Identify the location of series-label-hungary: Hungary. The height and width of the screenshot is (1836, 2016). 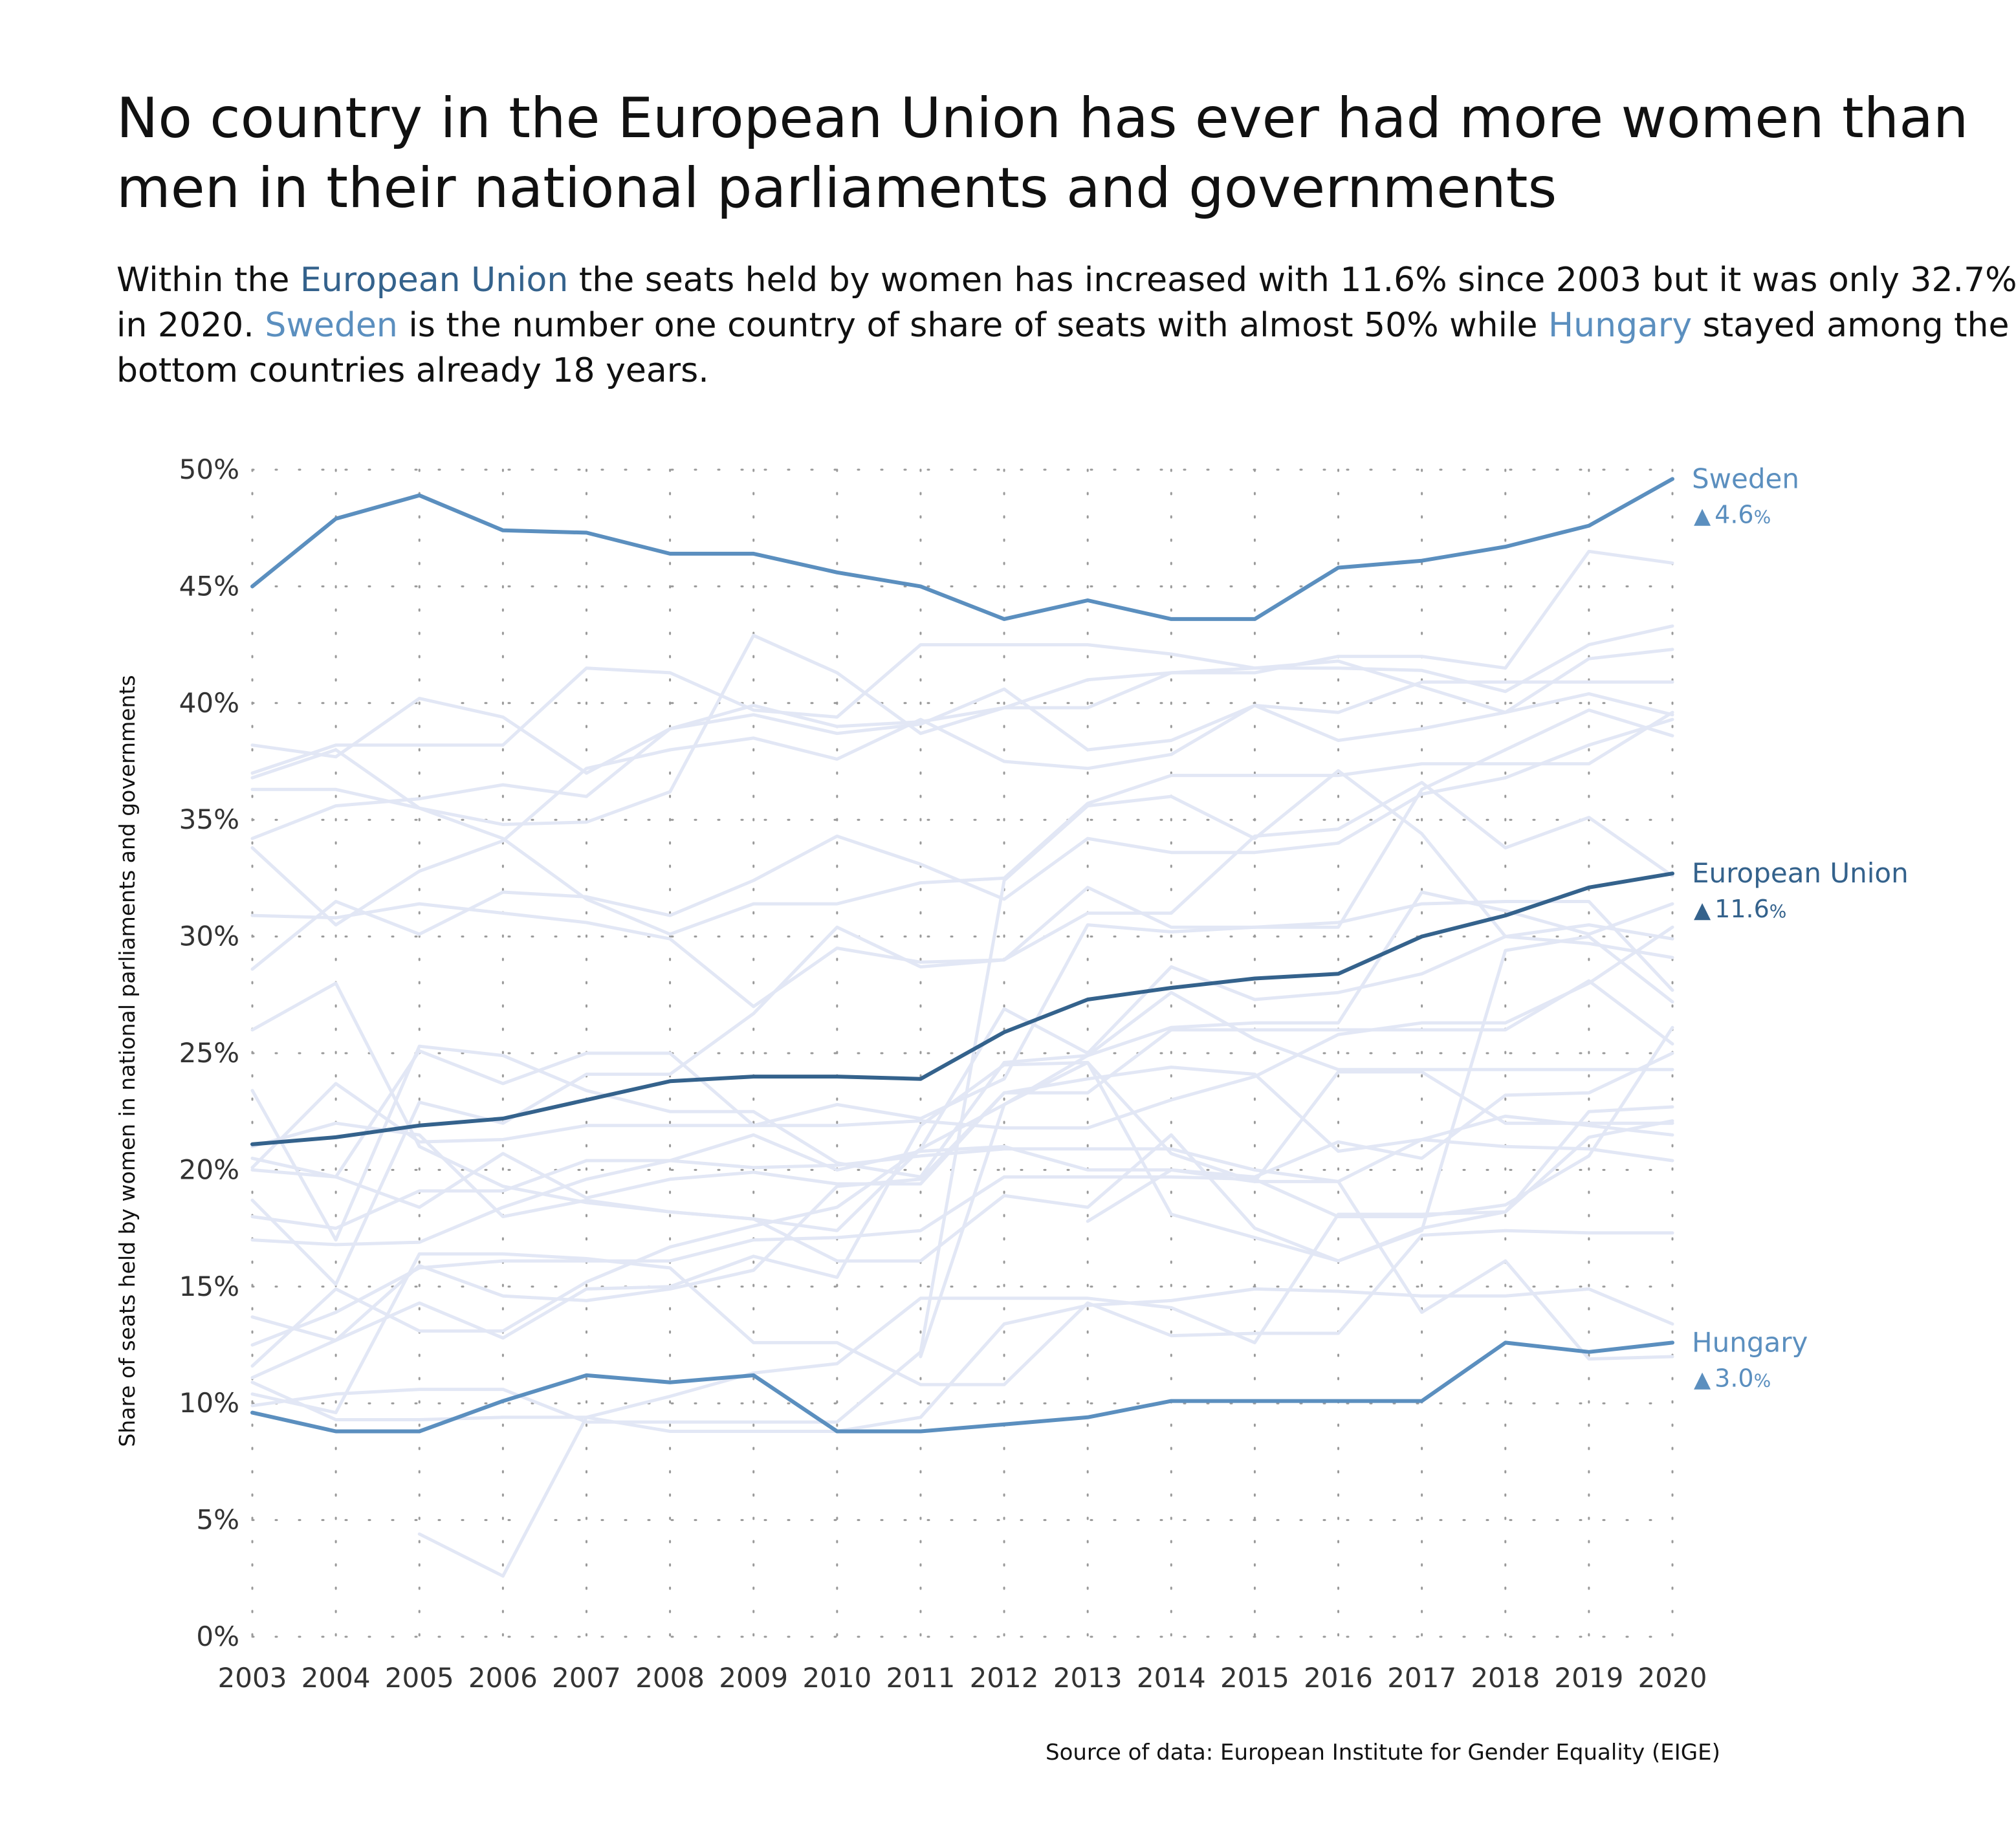
(1750, 1342).